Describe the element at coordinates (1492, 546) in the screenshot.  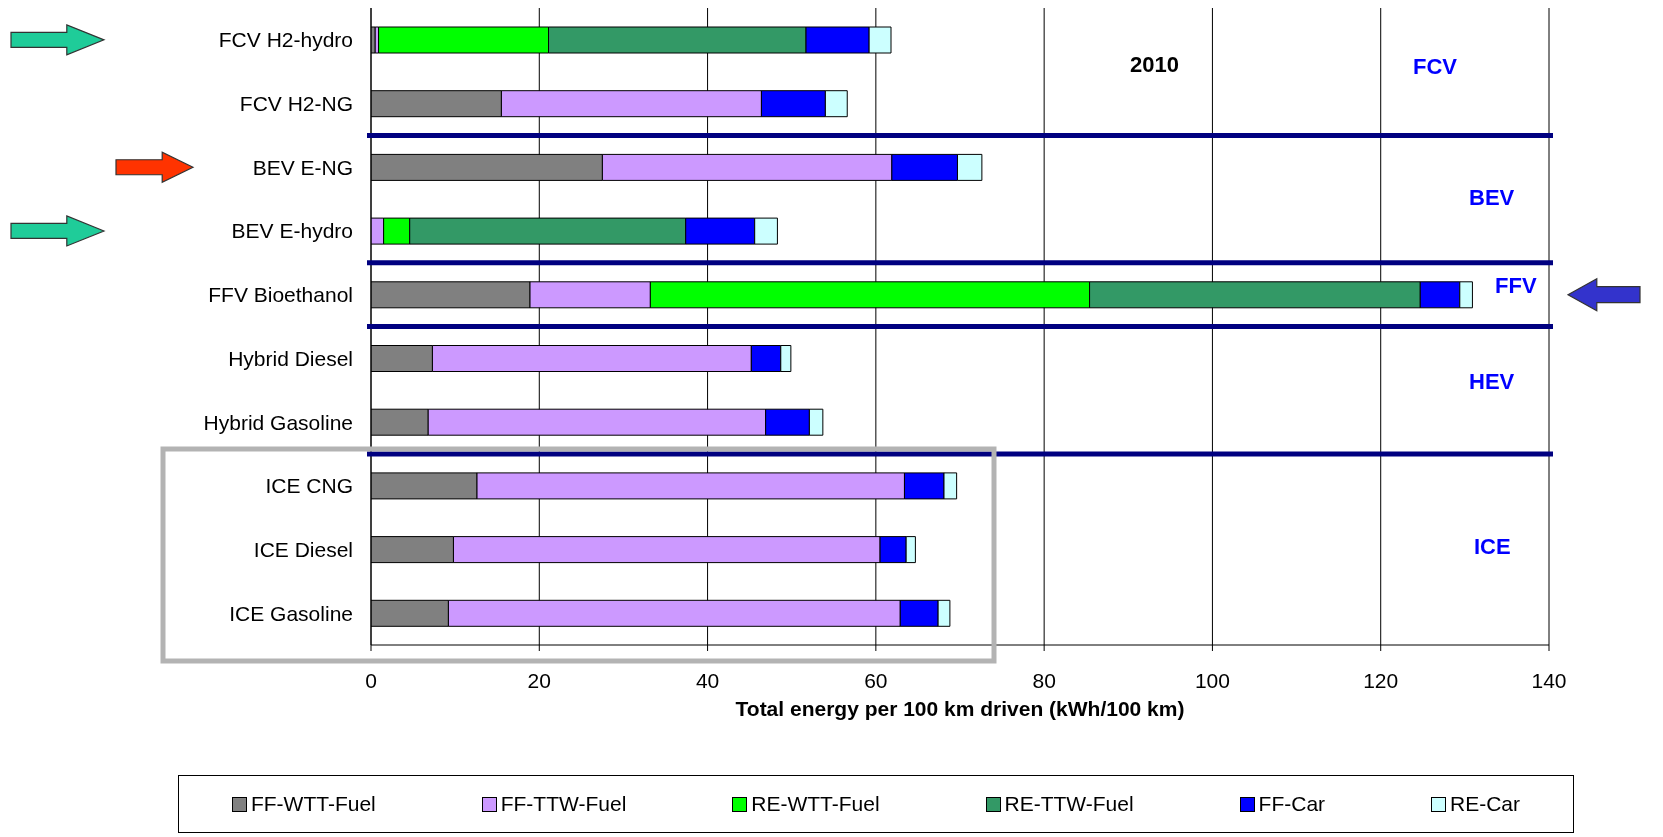
I see `annotation: ICE` at that location.